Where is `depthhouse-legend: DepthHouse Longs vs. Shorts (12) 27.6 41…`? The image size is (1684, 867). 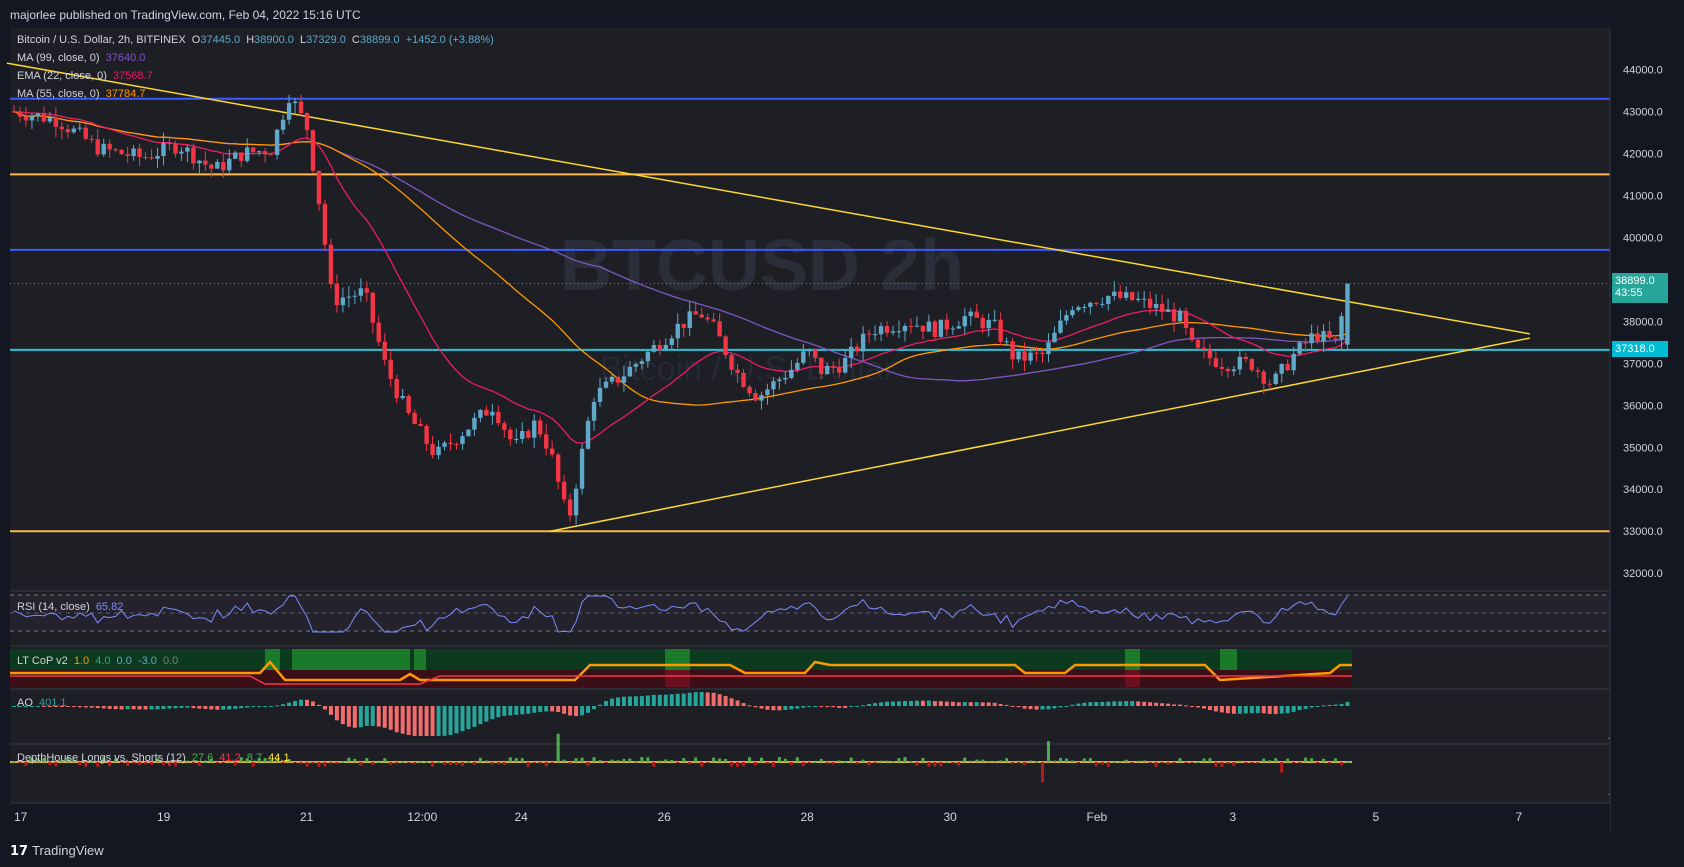 depthhouse-legend: DepthHouse Longs vs. Shorts (12) 27.6 41… is located at coordinates (155, 758).